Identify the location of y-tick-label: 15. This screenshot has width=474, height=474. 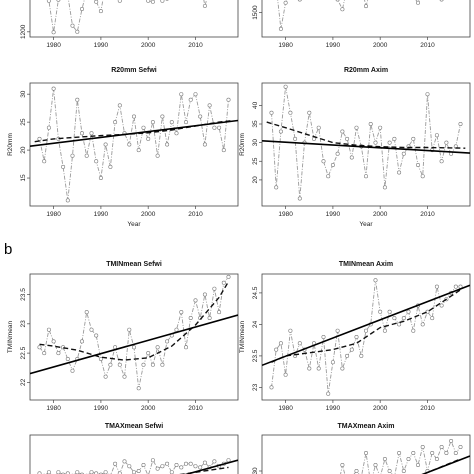
(23, 178).